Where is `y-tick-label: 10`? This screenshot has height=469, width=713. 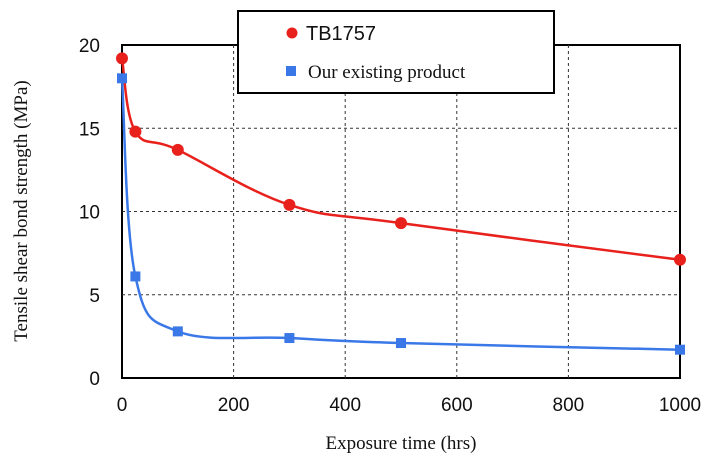 y-tick-label: 10 is located at coordinates (89, 213).